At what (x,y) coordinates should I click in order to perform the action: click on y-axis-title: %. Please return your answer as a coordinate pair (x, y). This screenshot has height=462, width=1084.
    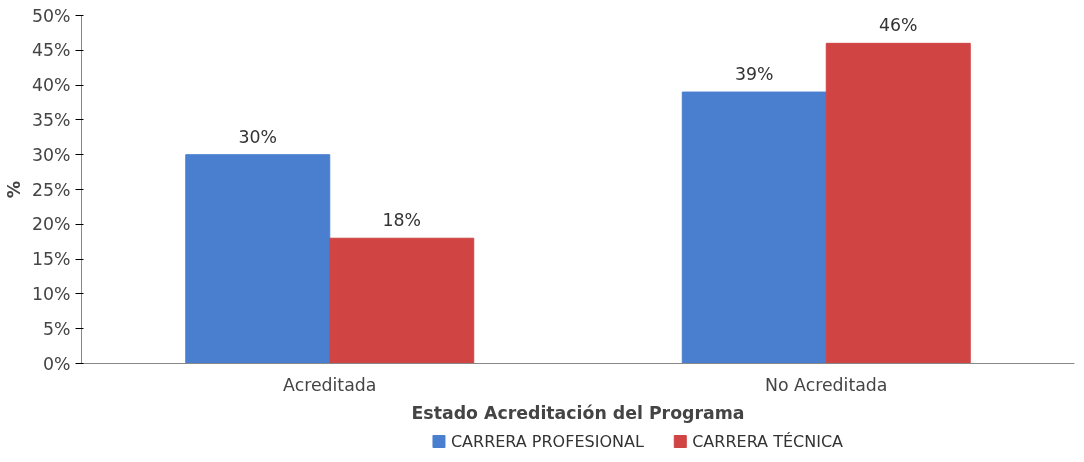
    Looking at the image, I should click on (13, 189).